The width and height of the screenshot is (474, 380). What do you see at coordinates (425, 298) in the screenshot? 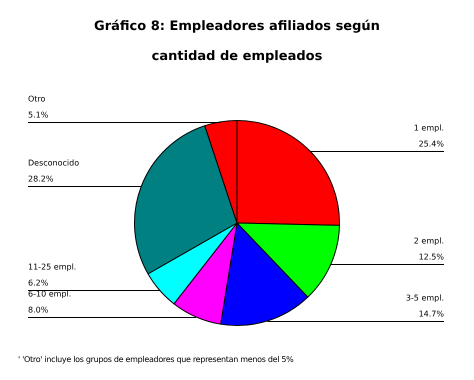
I see `slice-label: 3-5 empl.` at bounding box center [425, 298].